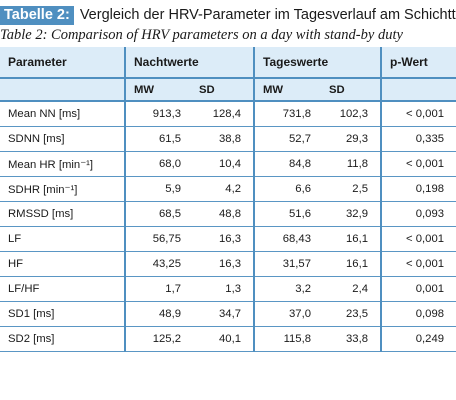 The image size is (456, 400). I want to click on table-row: Mean NN [ms] 913,3 128,4 731,8 102,3 < 0,001, so click(228, 114).